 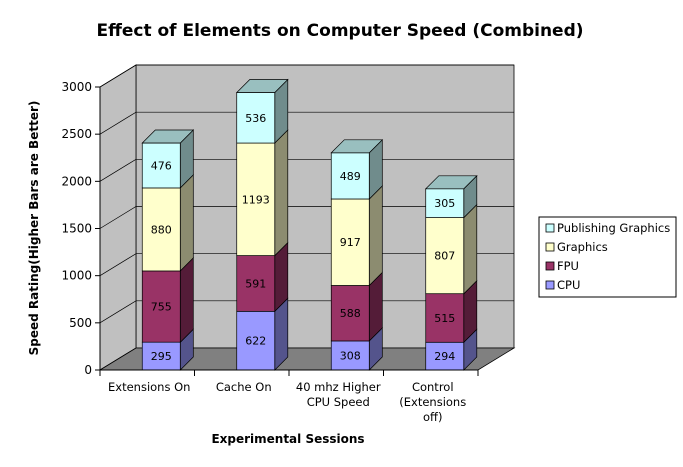 I want to click on legend-label: CPU, so click(x=568, y=285).